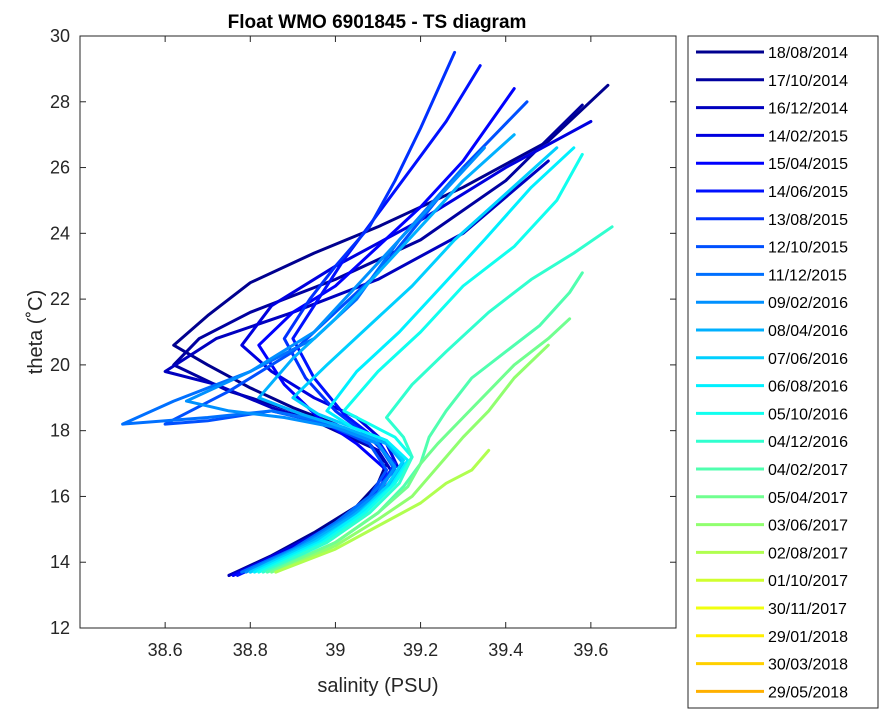 The image size is (886, 713). Describe the element at coordinates (60, 299) in the screenshot. I see `y-tick-label: 22` at that location.